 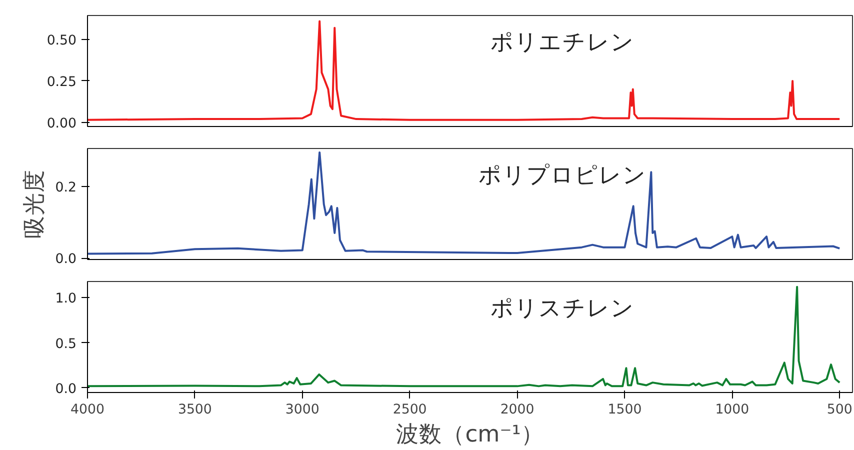 What do you see at coordinates (732, 410) in the screenshot?
I see `x-tick-label: 1000` at bounding box center [732, 410].